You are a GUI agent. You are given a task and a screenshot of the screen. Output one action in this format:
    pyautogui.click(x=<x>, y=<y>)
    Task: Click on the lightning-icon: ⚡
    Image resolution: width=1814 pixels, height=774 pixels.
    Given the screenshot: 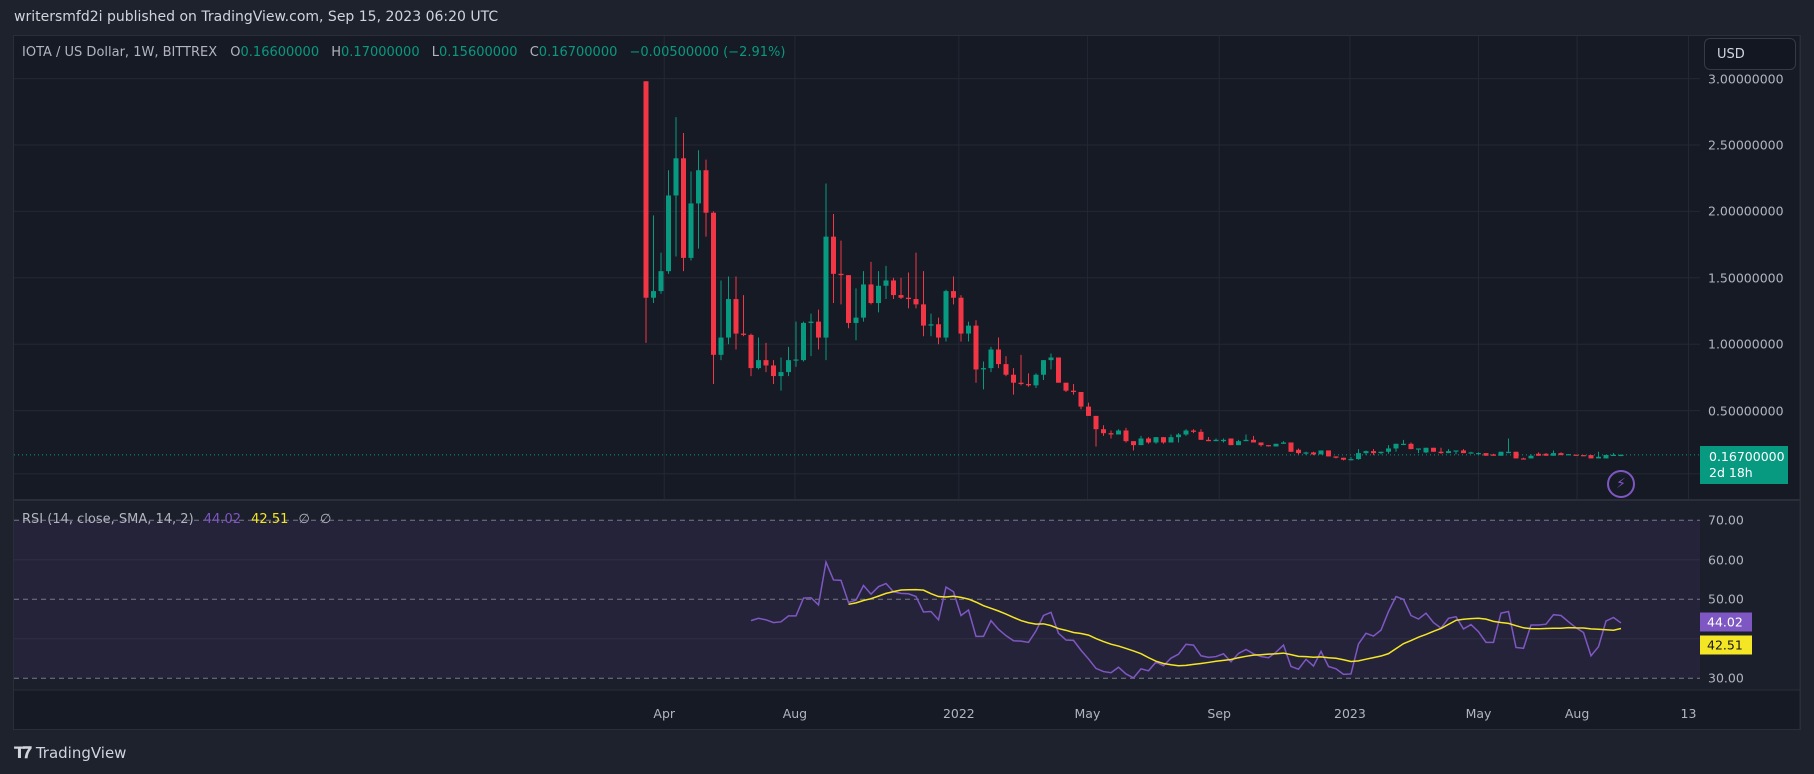 What is the action you would take?
    pyautogui.click(x=1621, y=484)
    